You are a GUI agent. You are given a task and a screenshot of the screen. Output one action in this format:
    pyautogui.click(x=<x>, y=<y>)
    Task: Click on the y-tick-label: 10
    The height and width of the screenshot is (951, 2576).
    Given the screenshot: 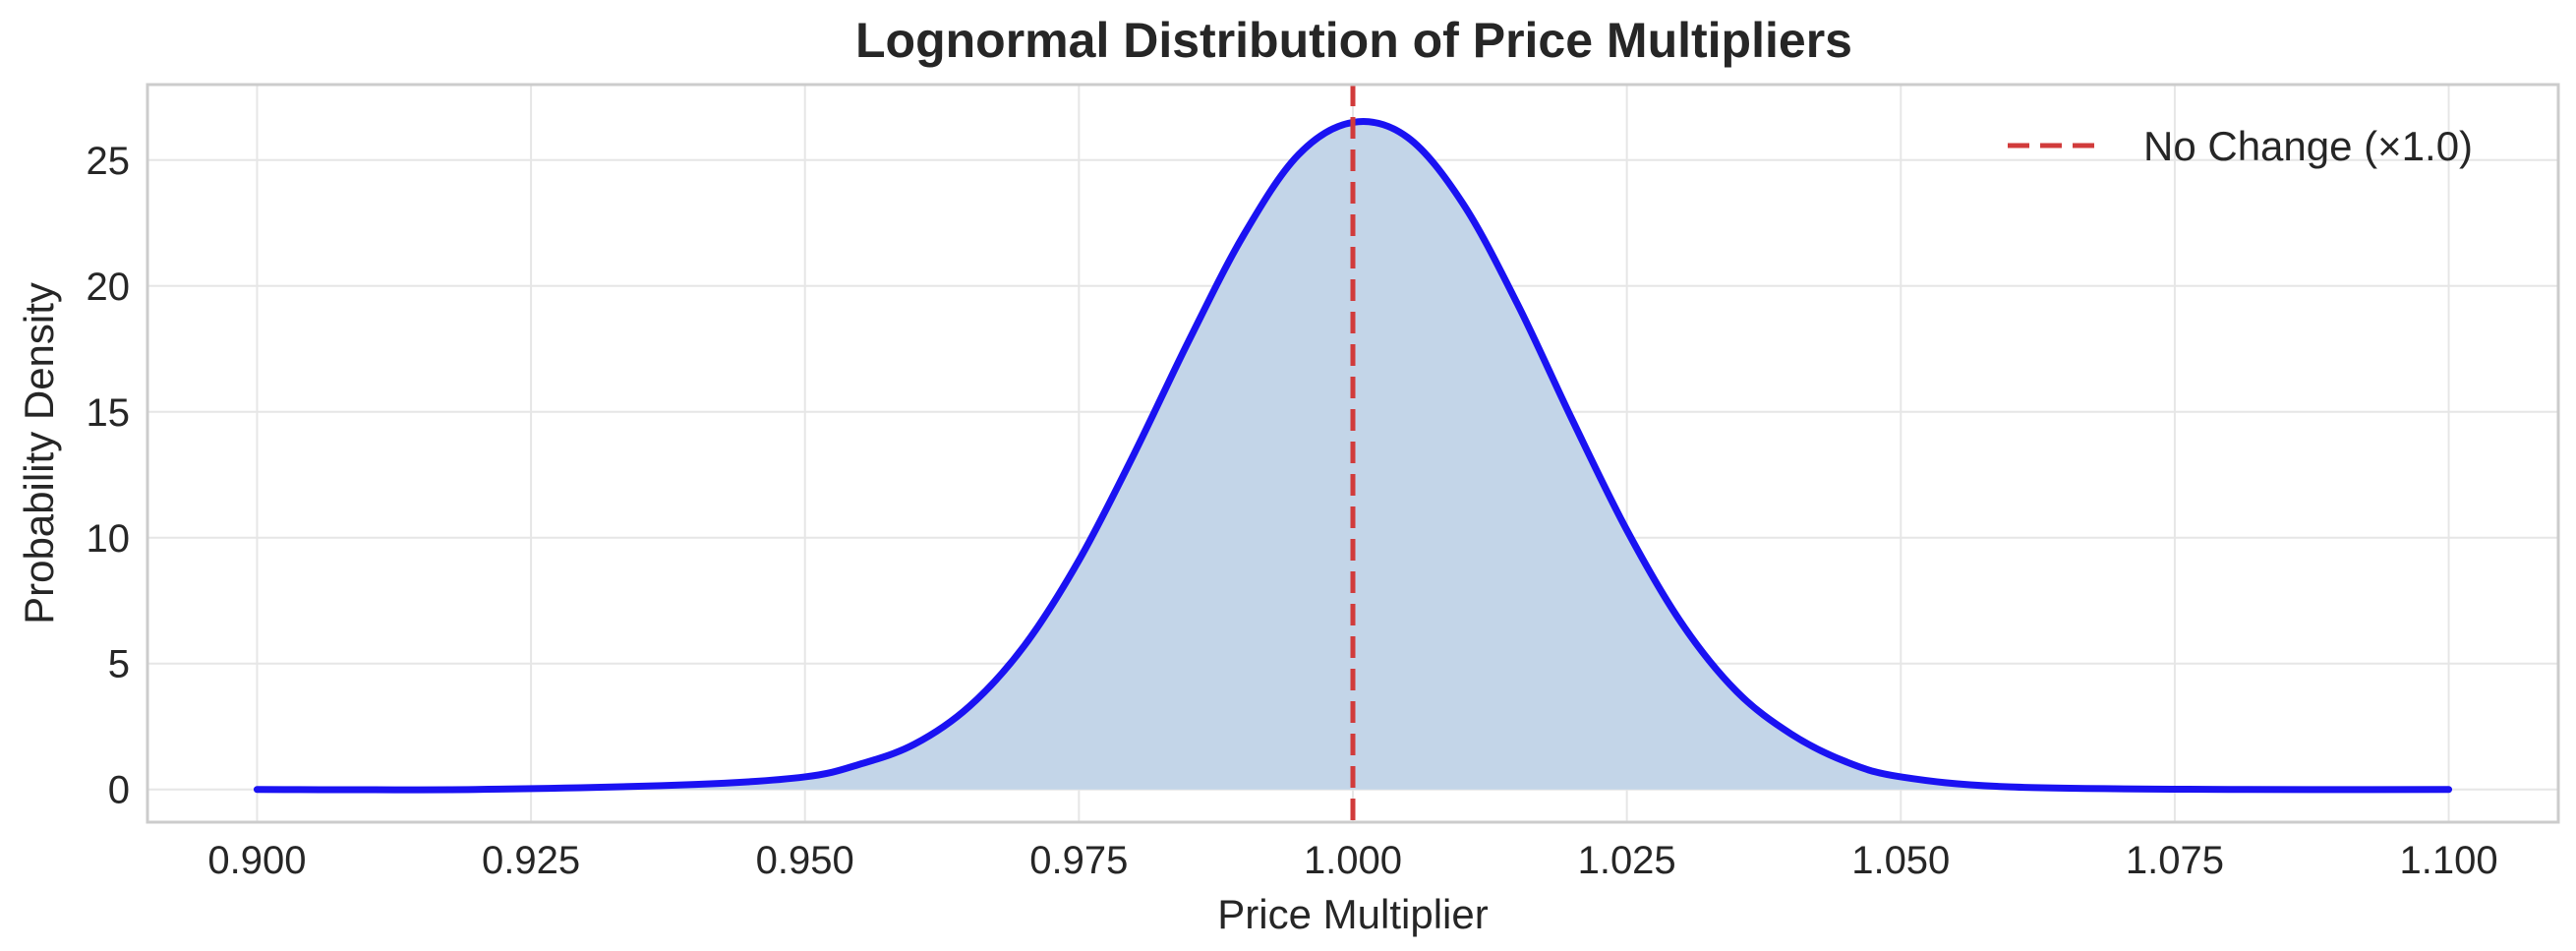 What is the action you would take?
    pyautogui.click(x=109, y=539)
    